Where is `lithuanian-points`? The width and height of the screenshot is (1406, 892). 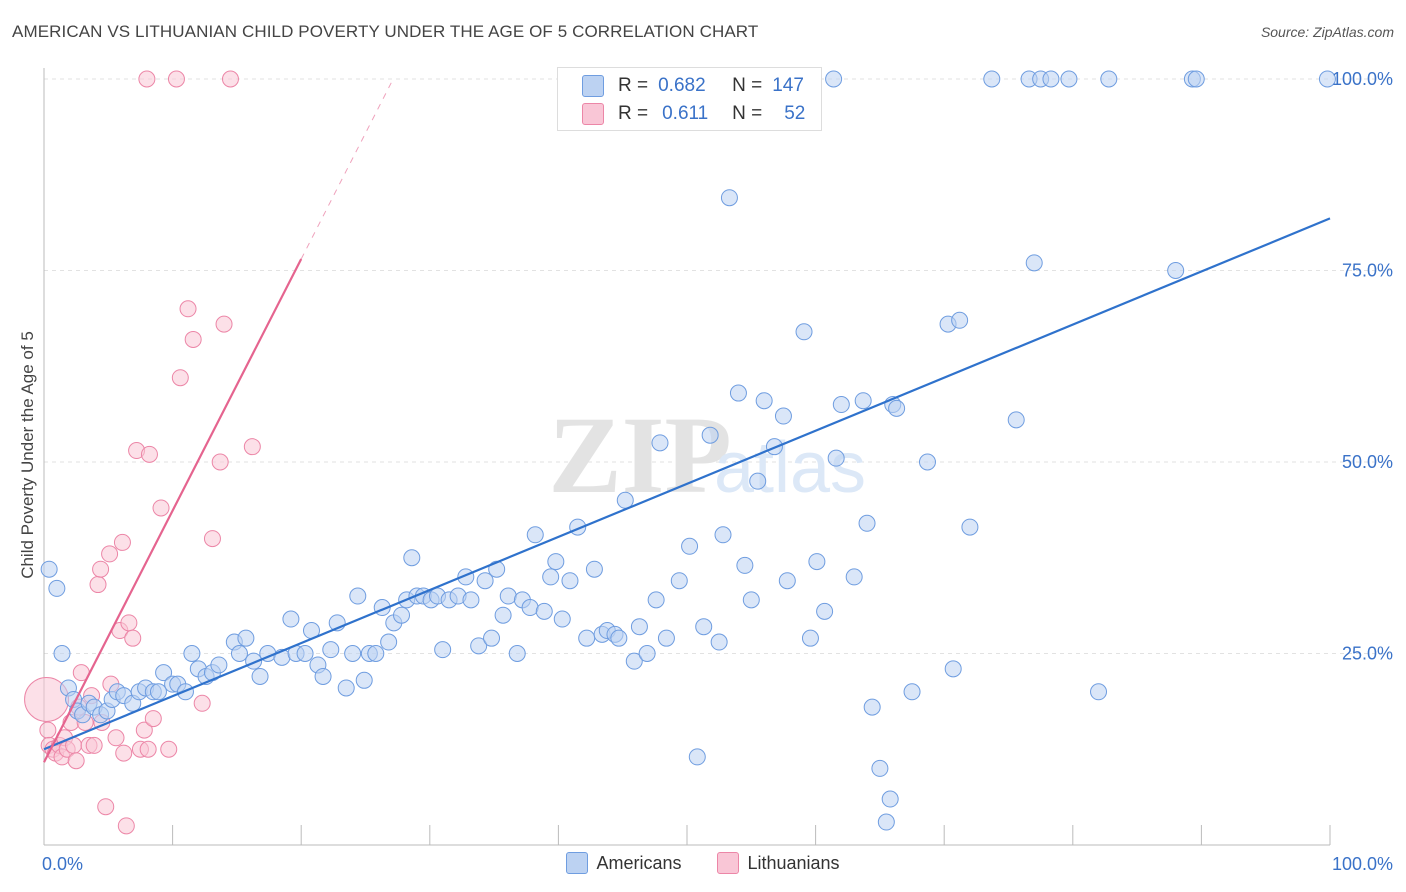 lithuanian-points is located at coordinates (142, 452).